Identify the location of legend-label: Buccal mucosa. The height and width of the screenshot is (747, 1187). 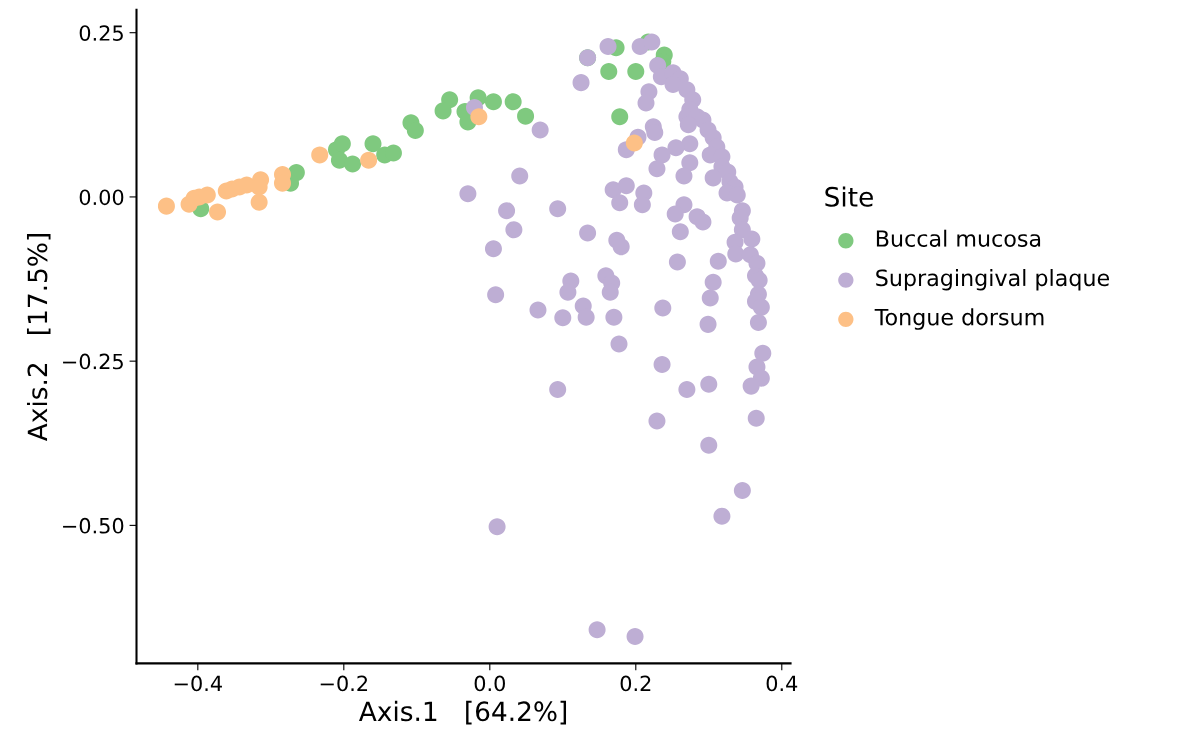
(958, 238).